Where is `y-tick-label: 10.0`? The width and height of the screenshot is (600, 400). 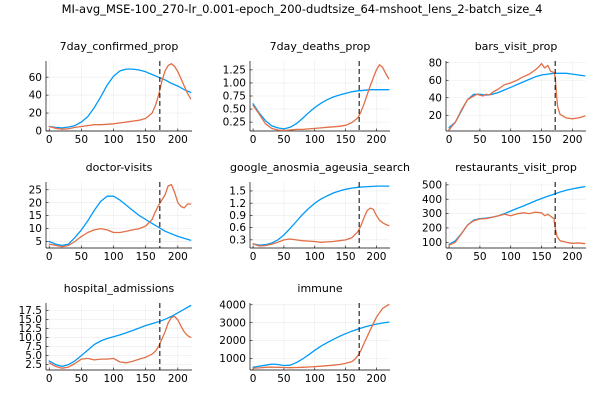 y-tick-label: 10.0 is located at coordinates (30, 338).